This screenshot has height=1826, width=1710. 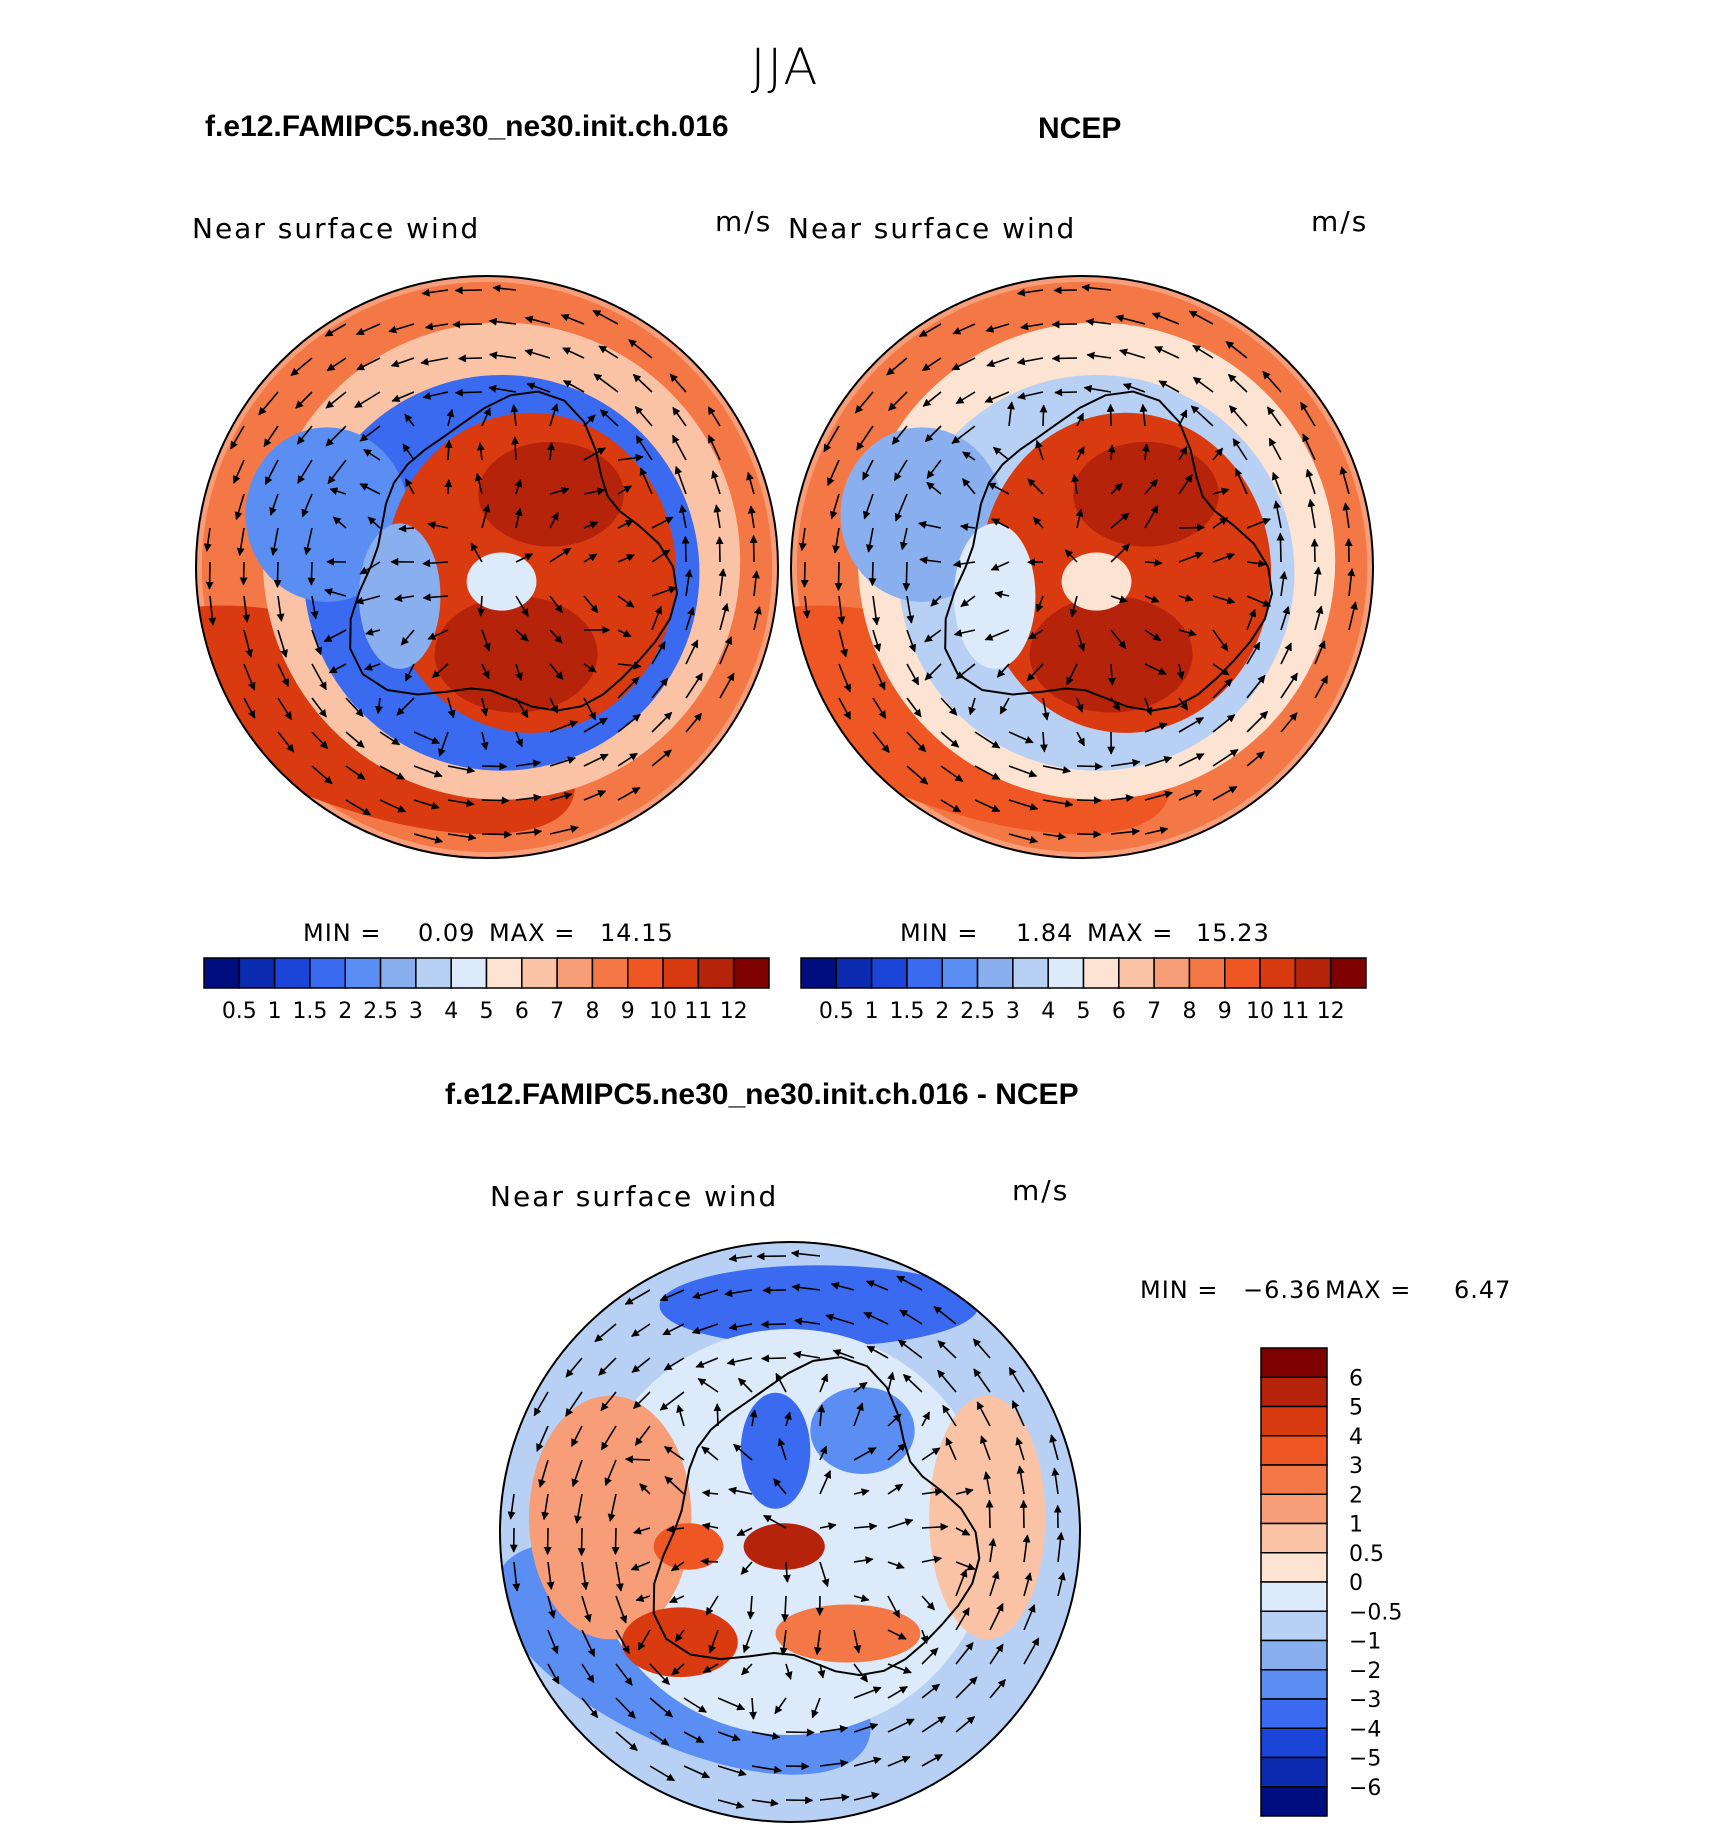 I want to click on colorbar-tick-label: 10, so click(x=1260, y=1011).